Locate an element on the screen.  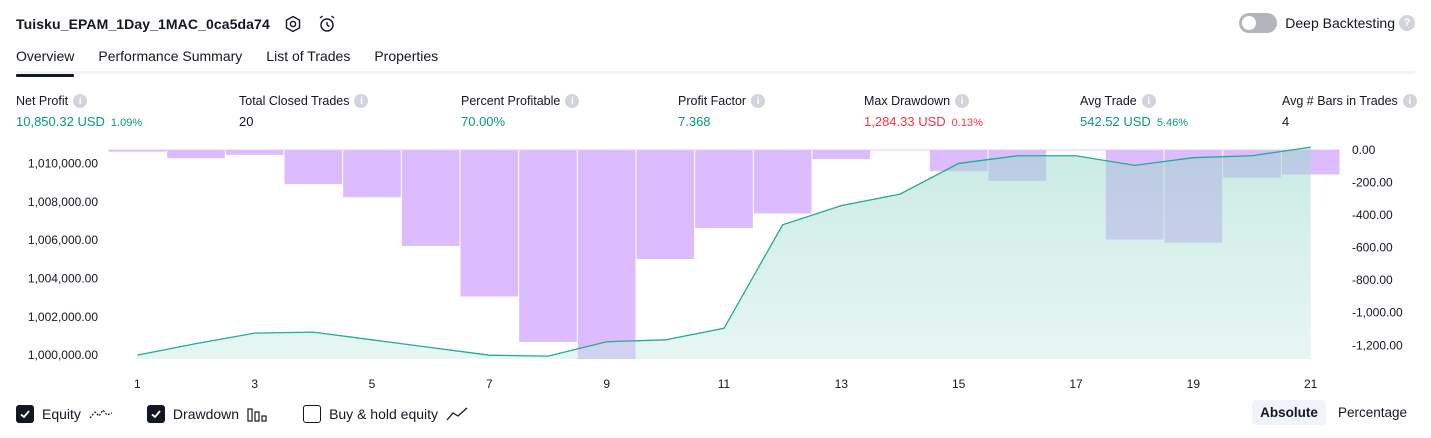
right-axis-tick-label: -800.00 is located at coordinates (1372, 280).